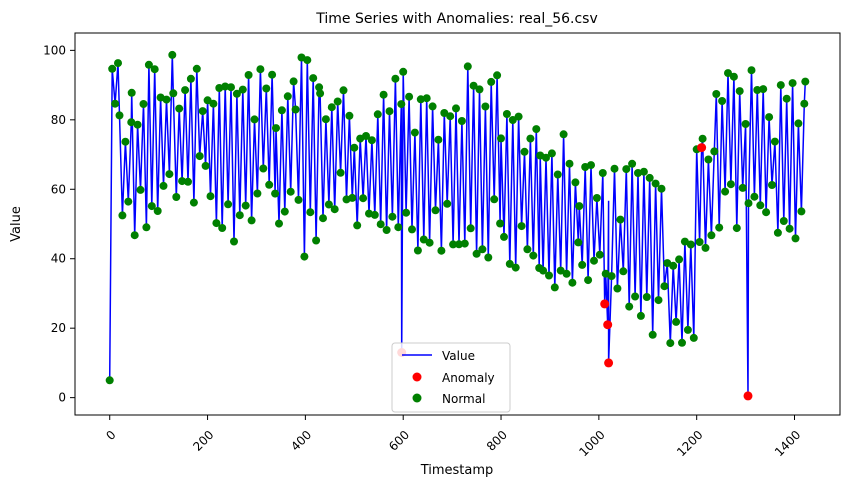 This screenshot has width=850, height=491. What do you see at coordinates (16, 224) in the screenshot?
I see `y-axis-label: Value` at bounding box center [16, 224].